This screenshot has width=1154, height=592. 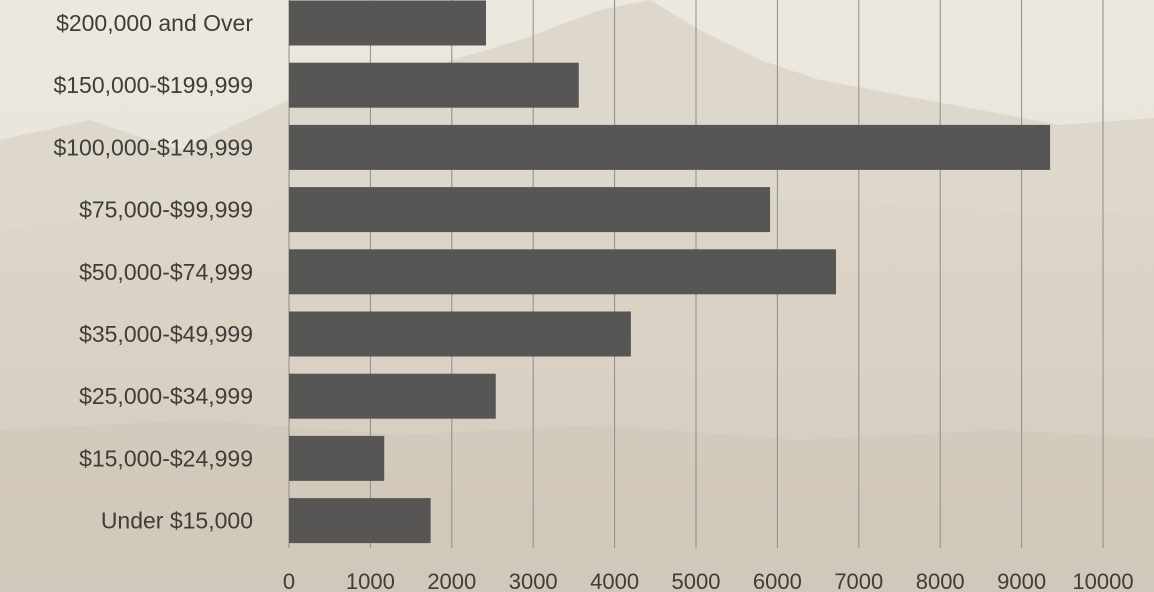 What do you see at coordinates (533, 580) in the screenshot?
I see `x-tick-label: 3000` at bounding box center [533, 580].